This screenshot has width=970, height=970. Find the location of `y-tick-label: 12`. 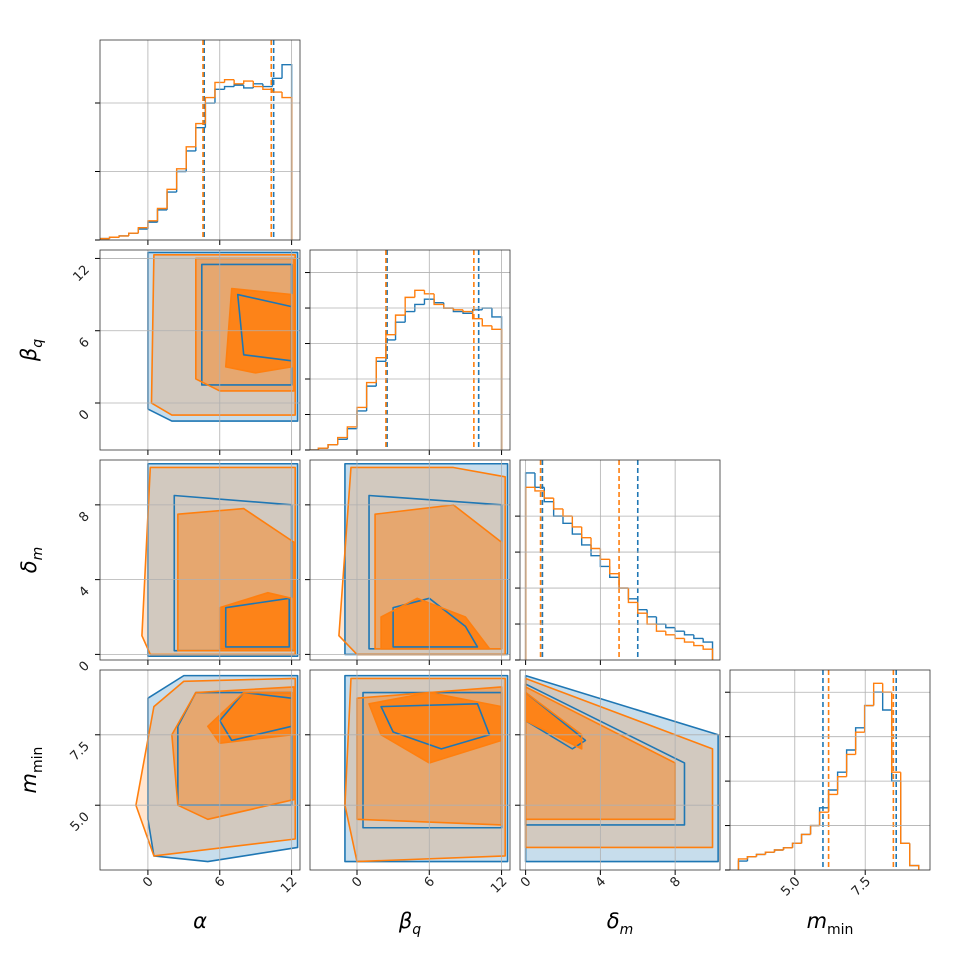

y-tick-label: 12 is located at coordinates (82, 274).